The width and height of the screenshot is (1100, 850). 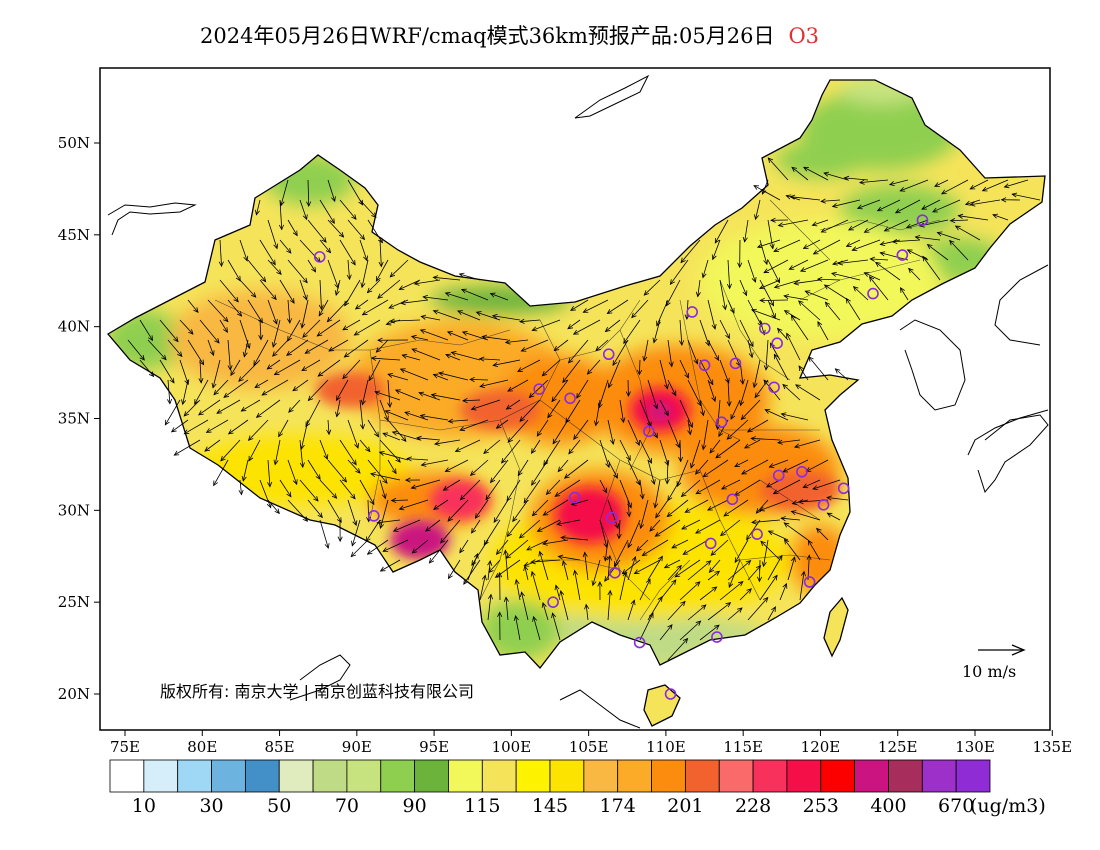 What do you see at coordinates (431, 776) in the screenshot?
I see `colorbar-swatch` at bounding box center [431, 776].